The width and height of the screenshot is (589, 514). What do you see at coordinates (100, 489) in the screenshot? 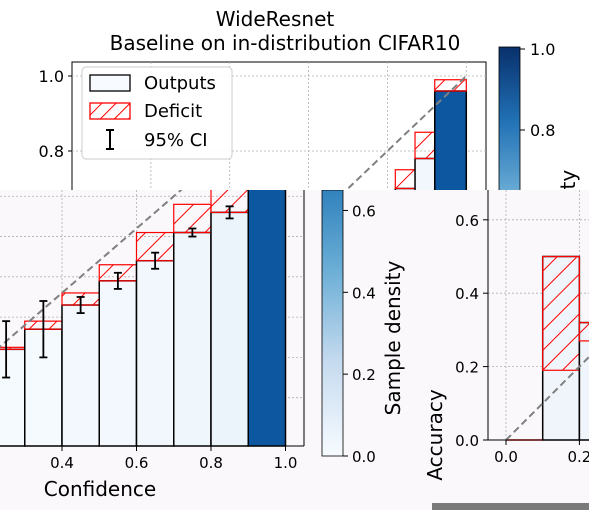
I see `x-axis-label: Confidence` at bounding box center [100, 489].